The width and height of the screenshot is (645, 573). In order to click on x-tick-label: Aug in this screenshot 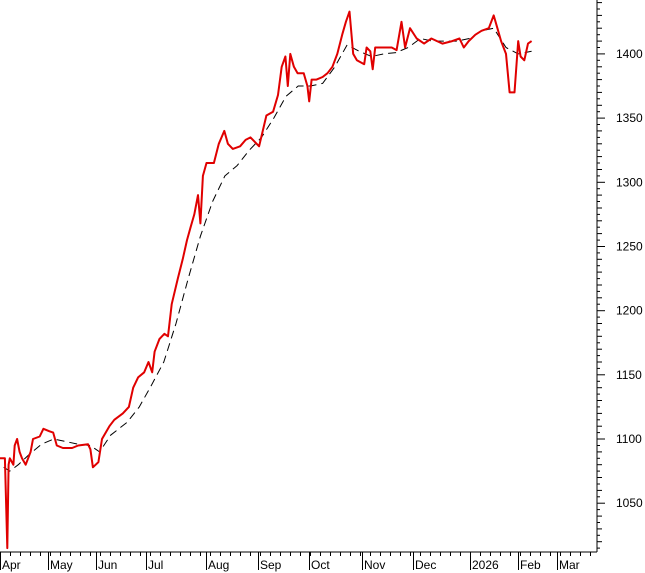, I will do `click(218, 565)`.